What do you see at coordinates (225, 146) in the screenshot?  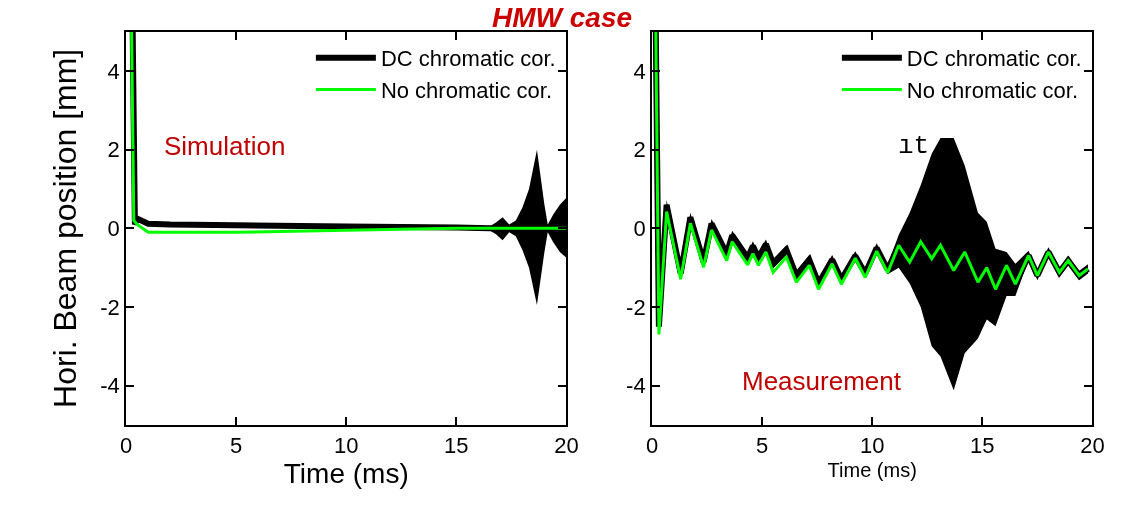 I see `annotation: Simulation` at bounding box center [225, 146].